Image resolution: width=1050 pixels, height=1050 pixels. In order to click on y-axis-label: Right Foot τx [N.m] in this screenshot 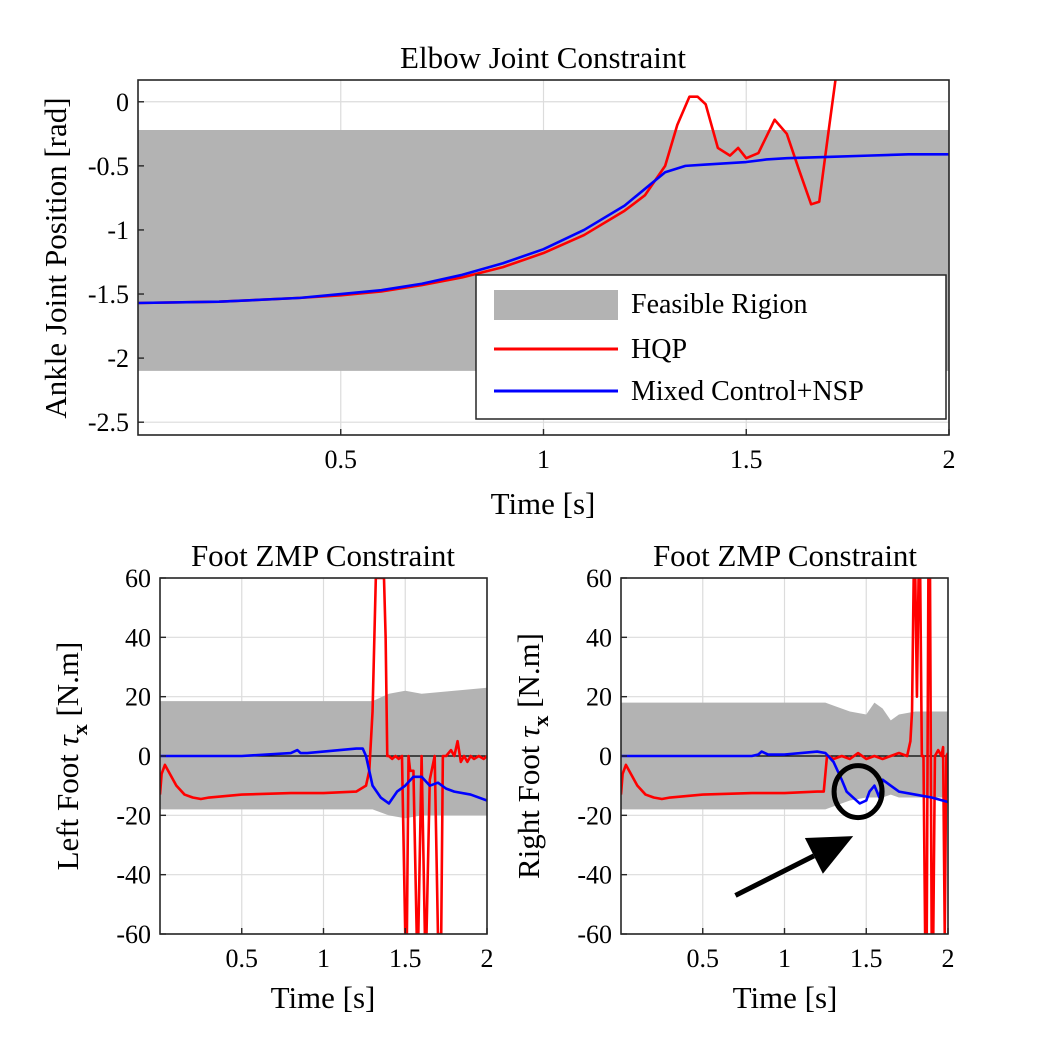, I will do `click(532, 756)`.